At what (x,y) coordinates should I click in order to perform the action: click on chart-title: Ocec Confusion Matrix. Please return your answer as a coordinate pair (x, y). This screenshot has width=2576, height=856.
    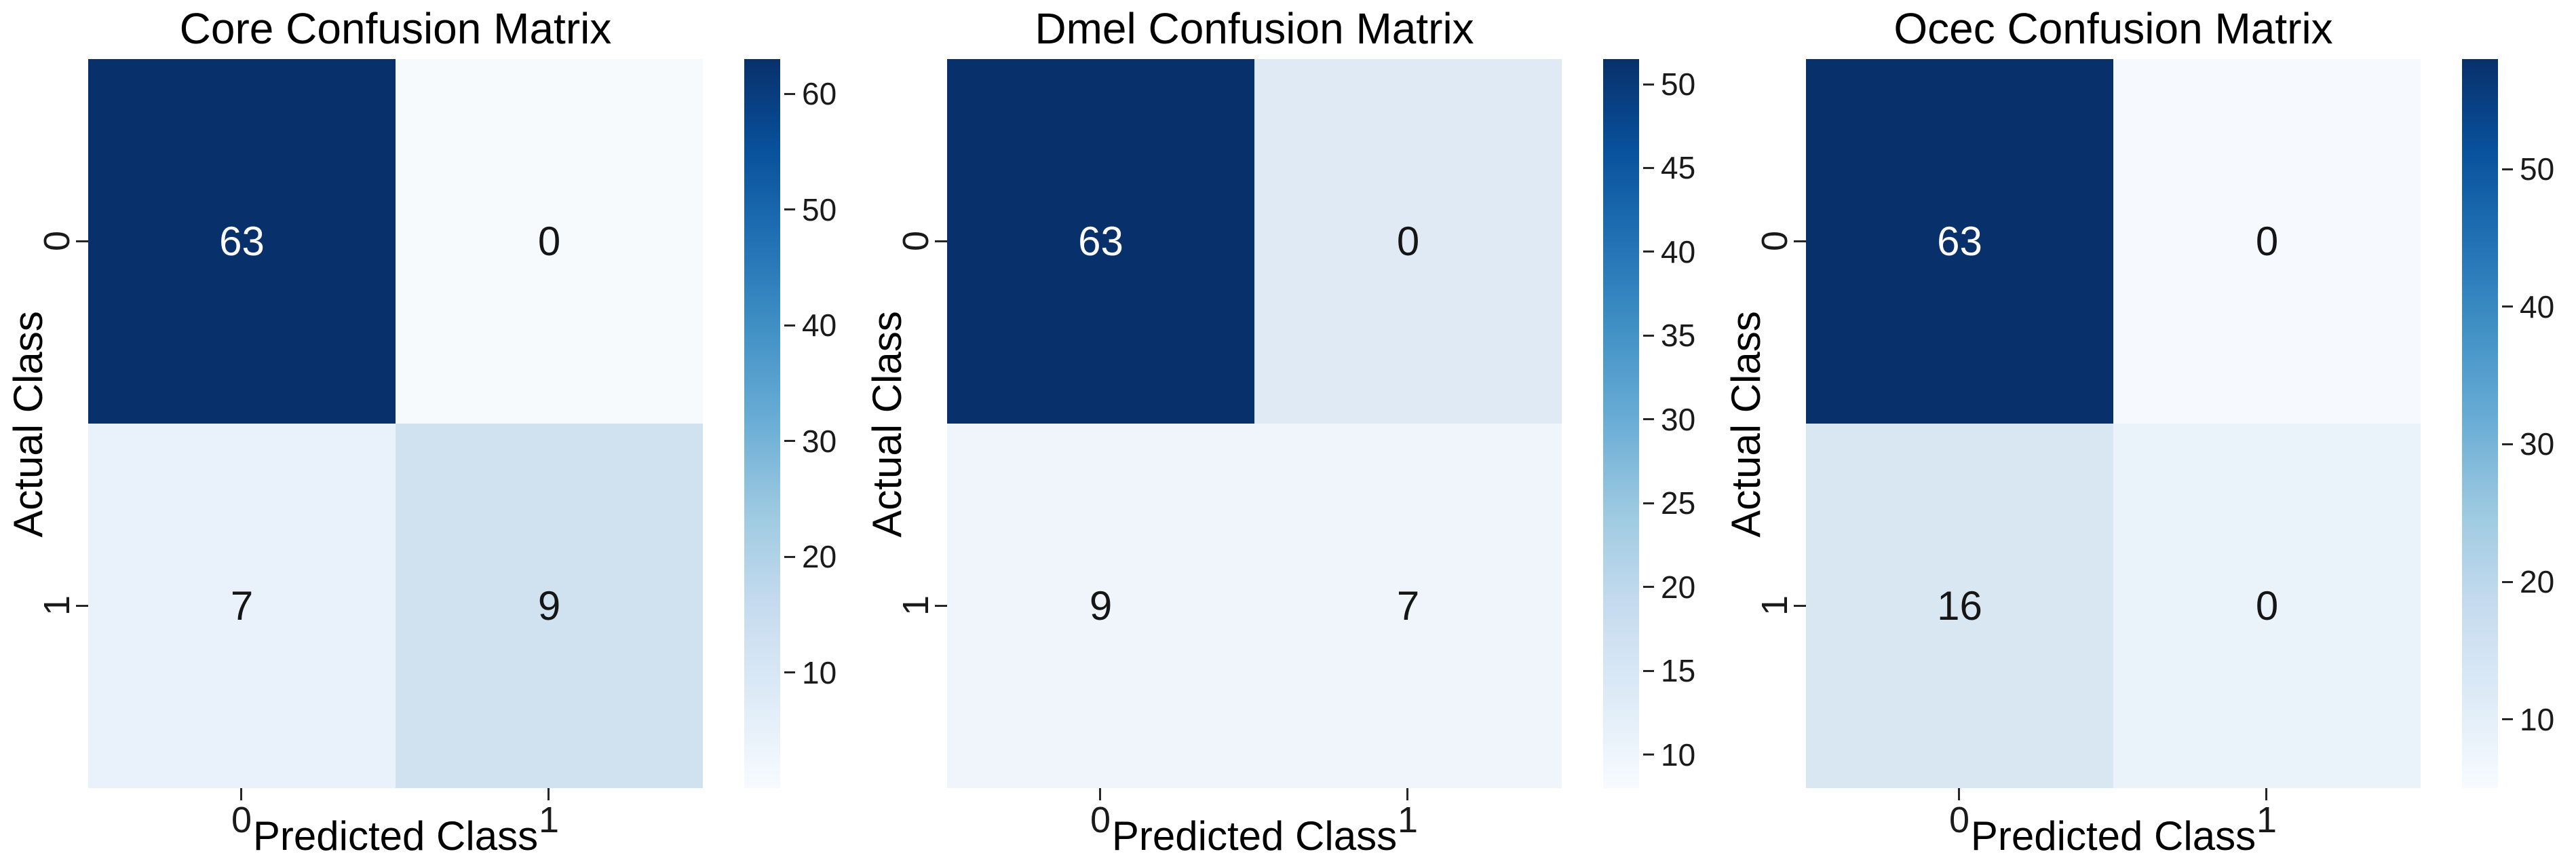
    Looking at the image, I should click on (2113, 29).